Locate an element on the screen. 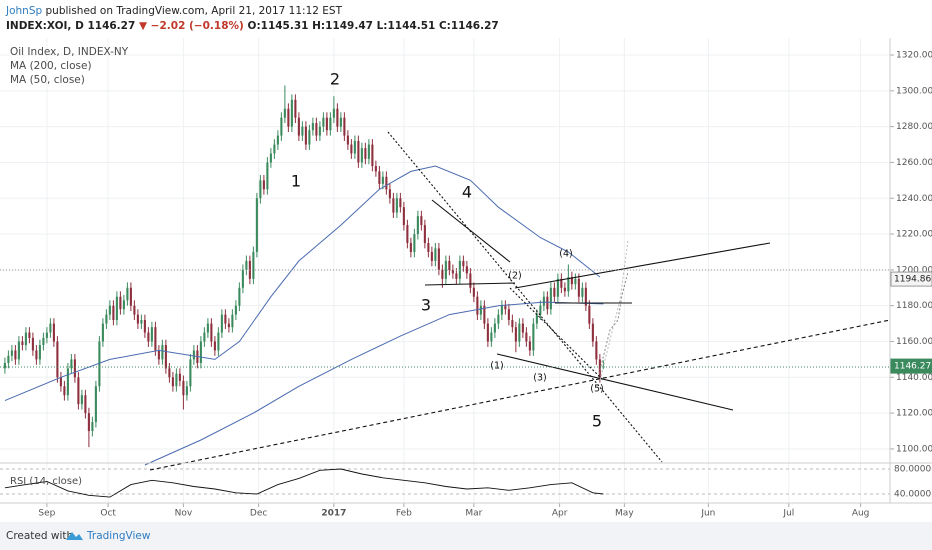 This screenshot has height=550, width=932. rsi-tick-label: 40.0000 is located at coordinates (912, 495).